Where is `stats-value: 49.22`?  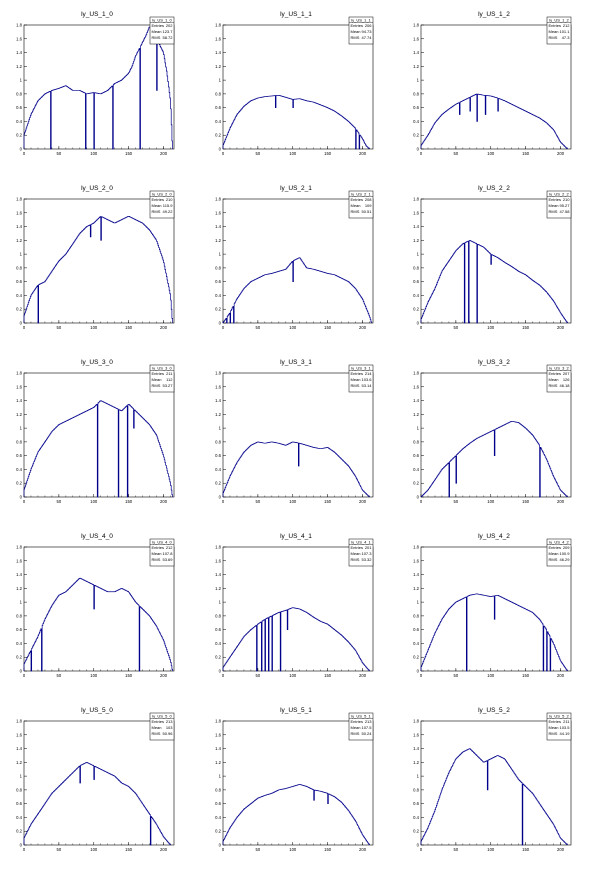
stats-value: 49.22 is located at coordinates (167, 211).